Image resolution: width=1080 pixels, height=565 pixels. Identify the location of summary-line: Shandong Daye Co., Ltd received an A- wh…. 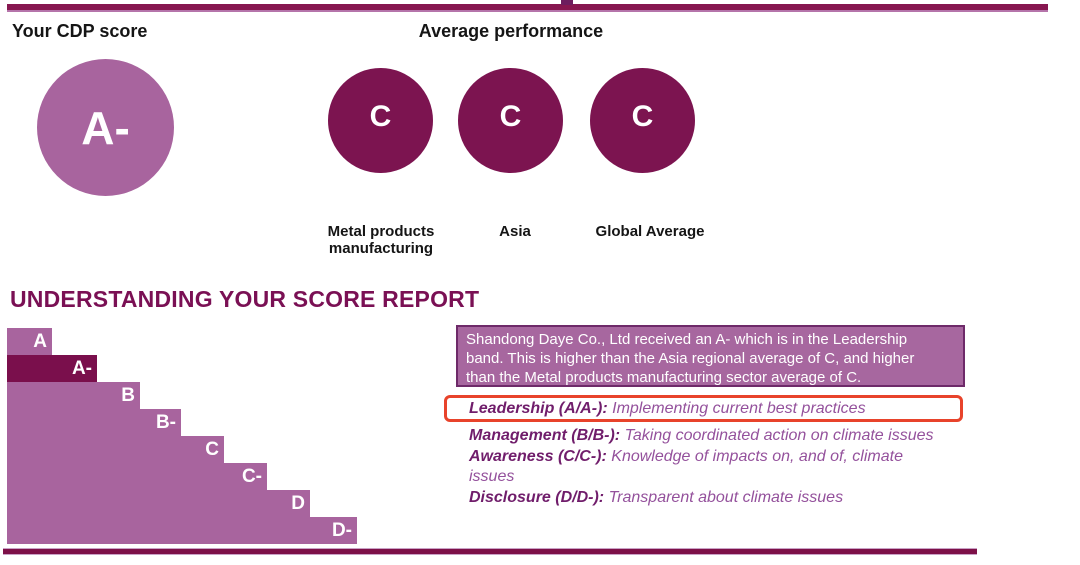
(687, 339).